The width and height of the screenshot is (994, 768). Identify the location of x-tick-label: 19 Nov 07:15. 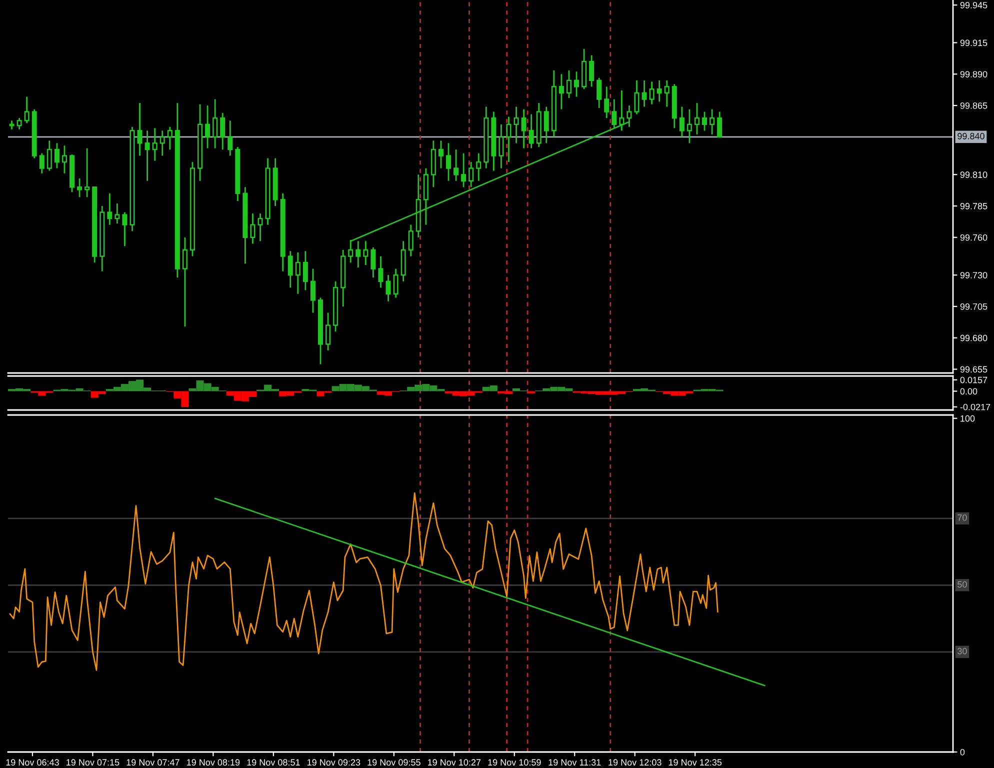
(93, 762).